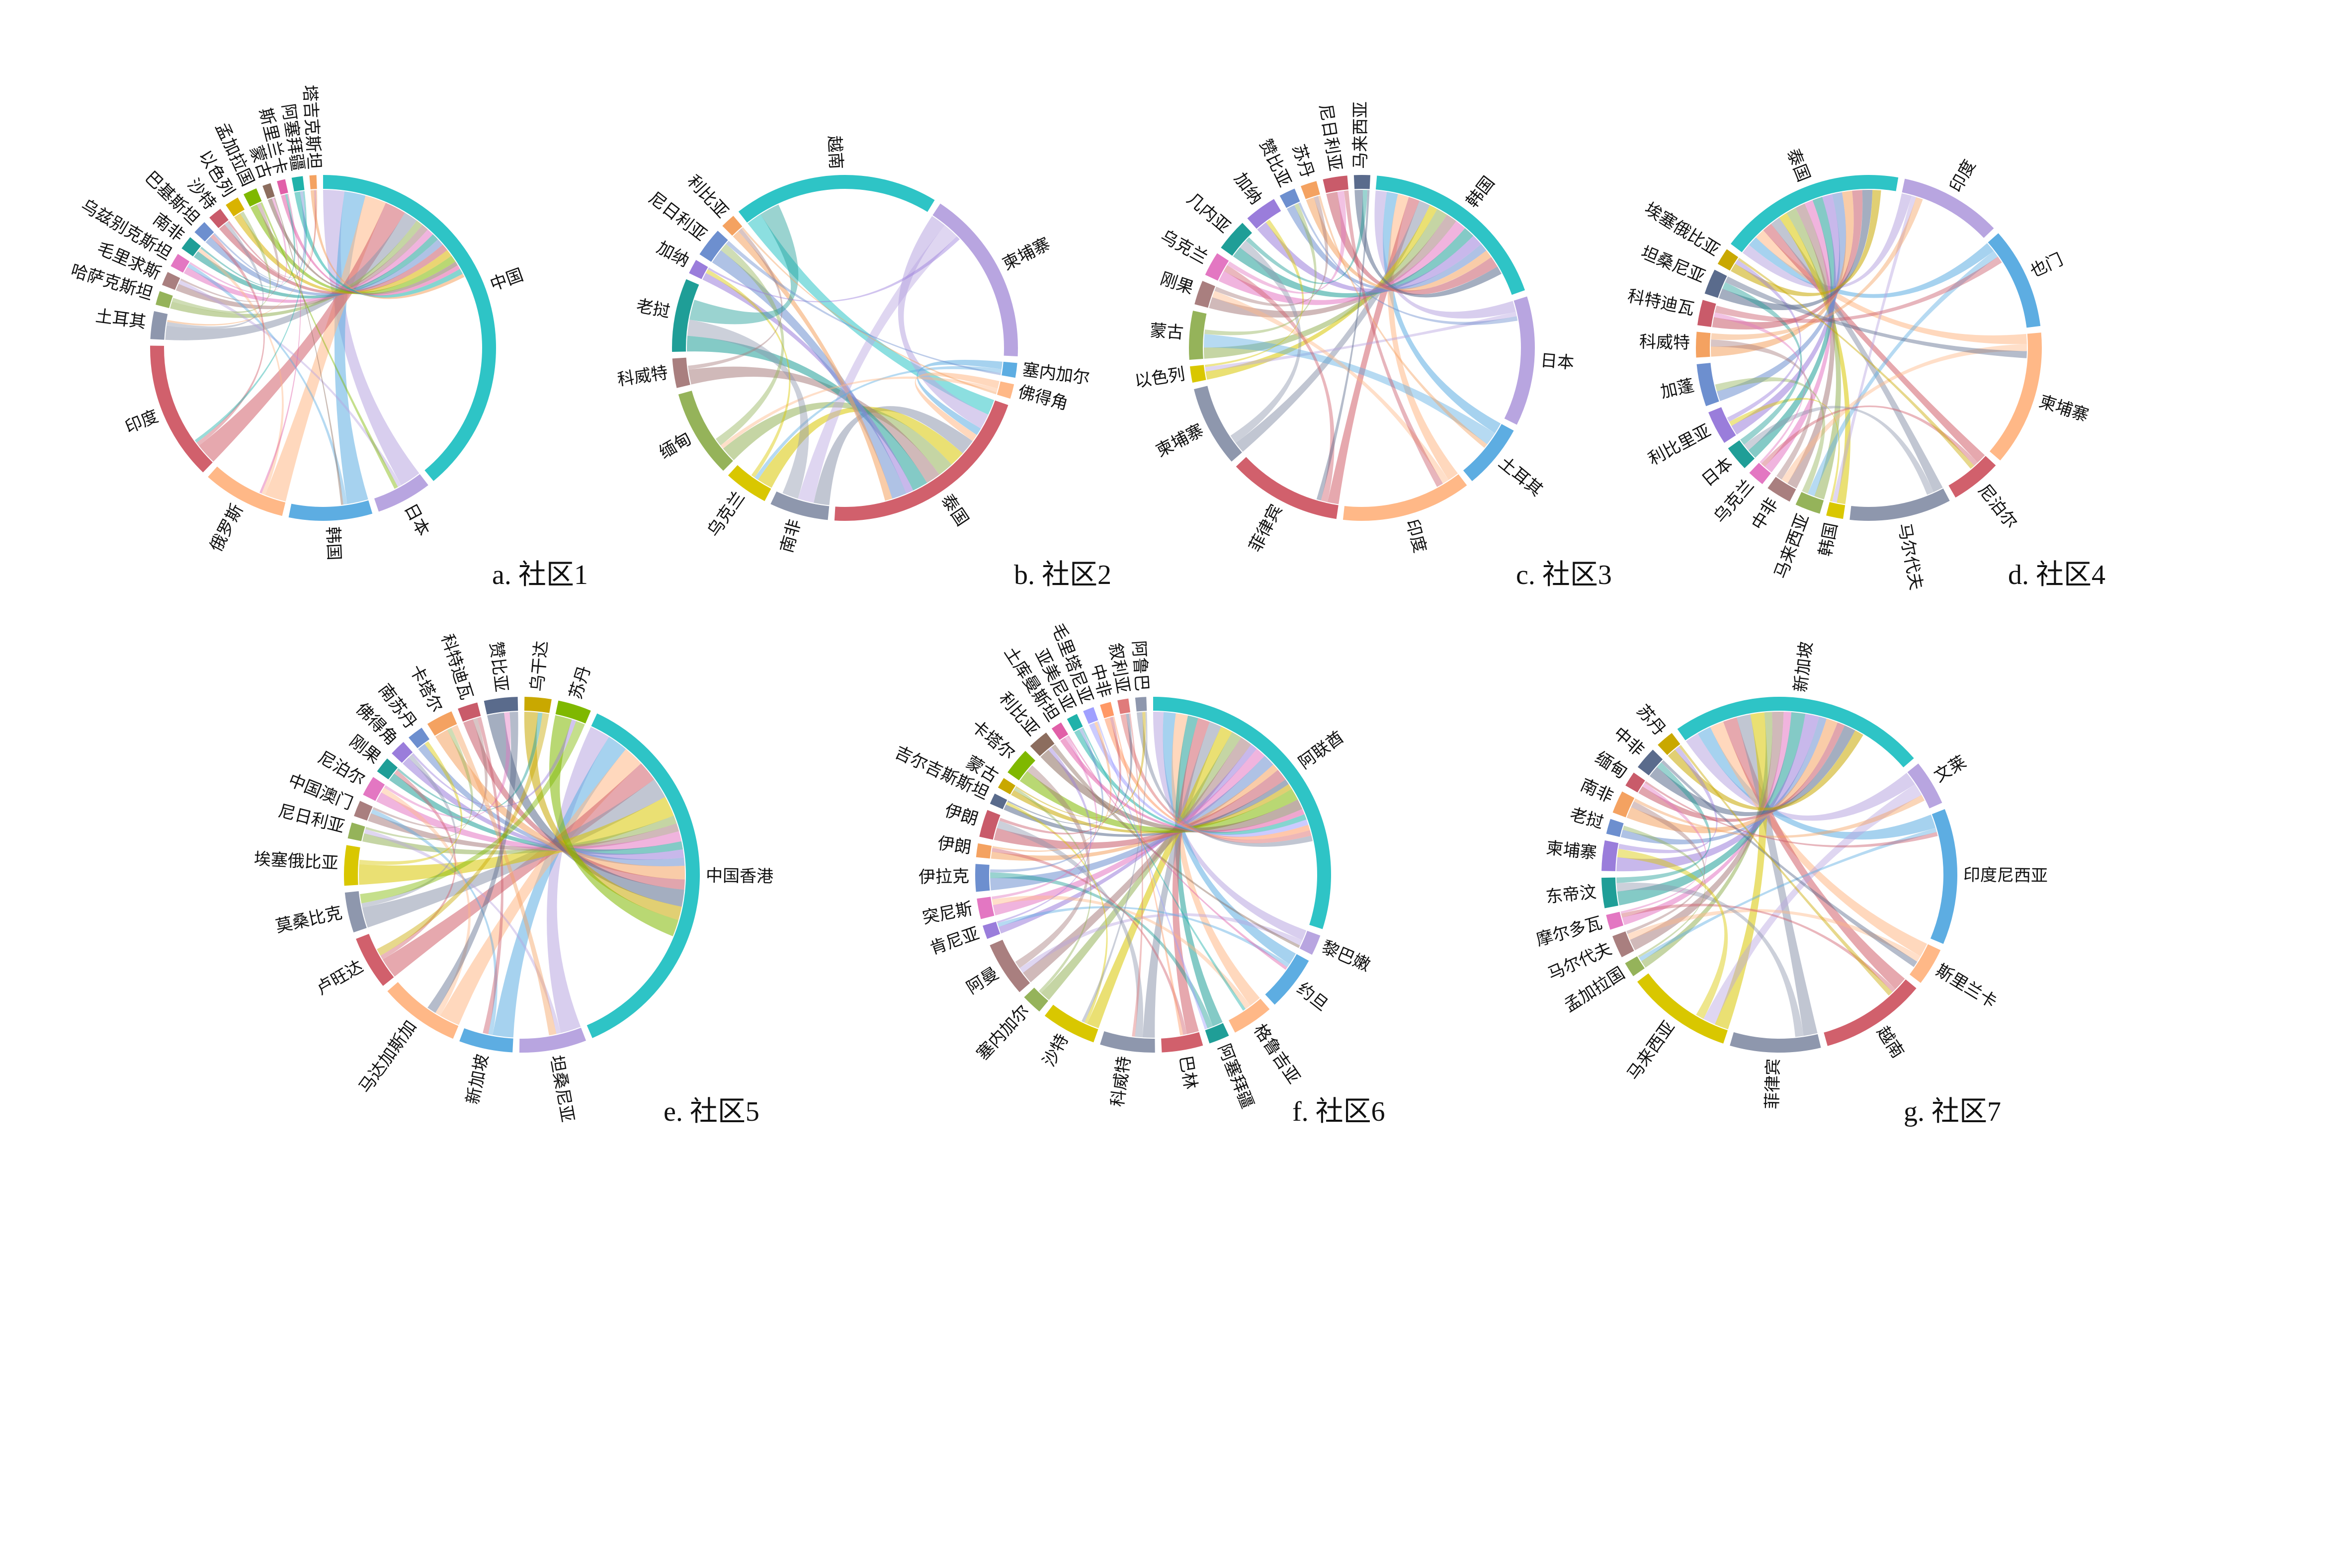 The width and height of the screenshot is (2348, 1568). Describe the element at coordinates (1966, 986) in the screenshot. I see `chord-label: 斯里兰卡` at that location.